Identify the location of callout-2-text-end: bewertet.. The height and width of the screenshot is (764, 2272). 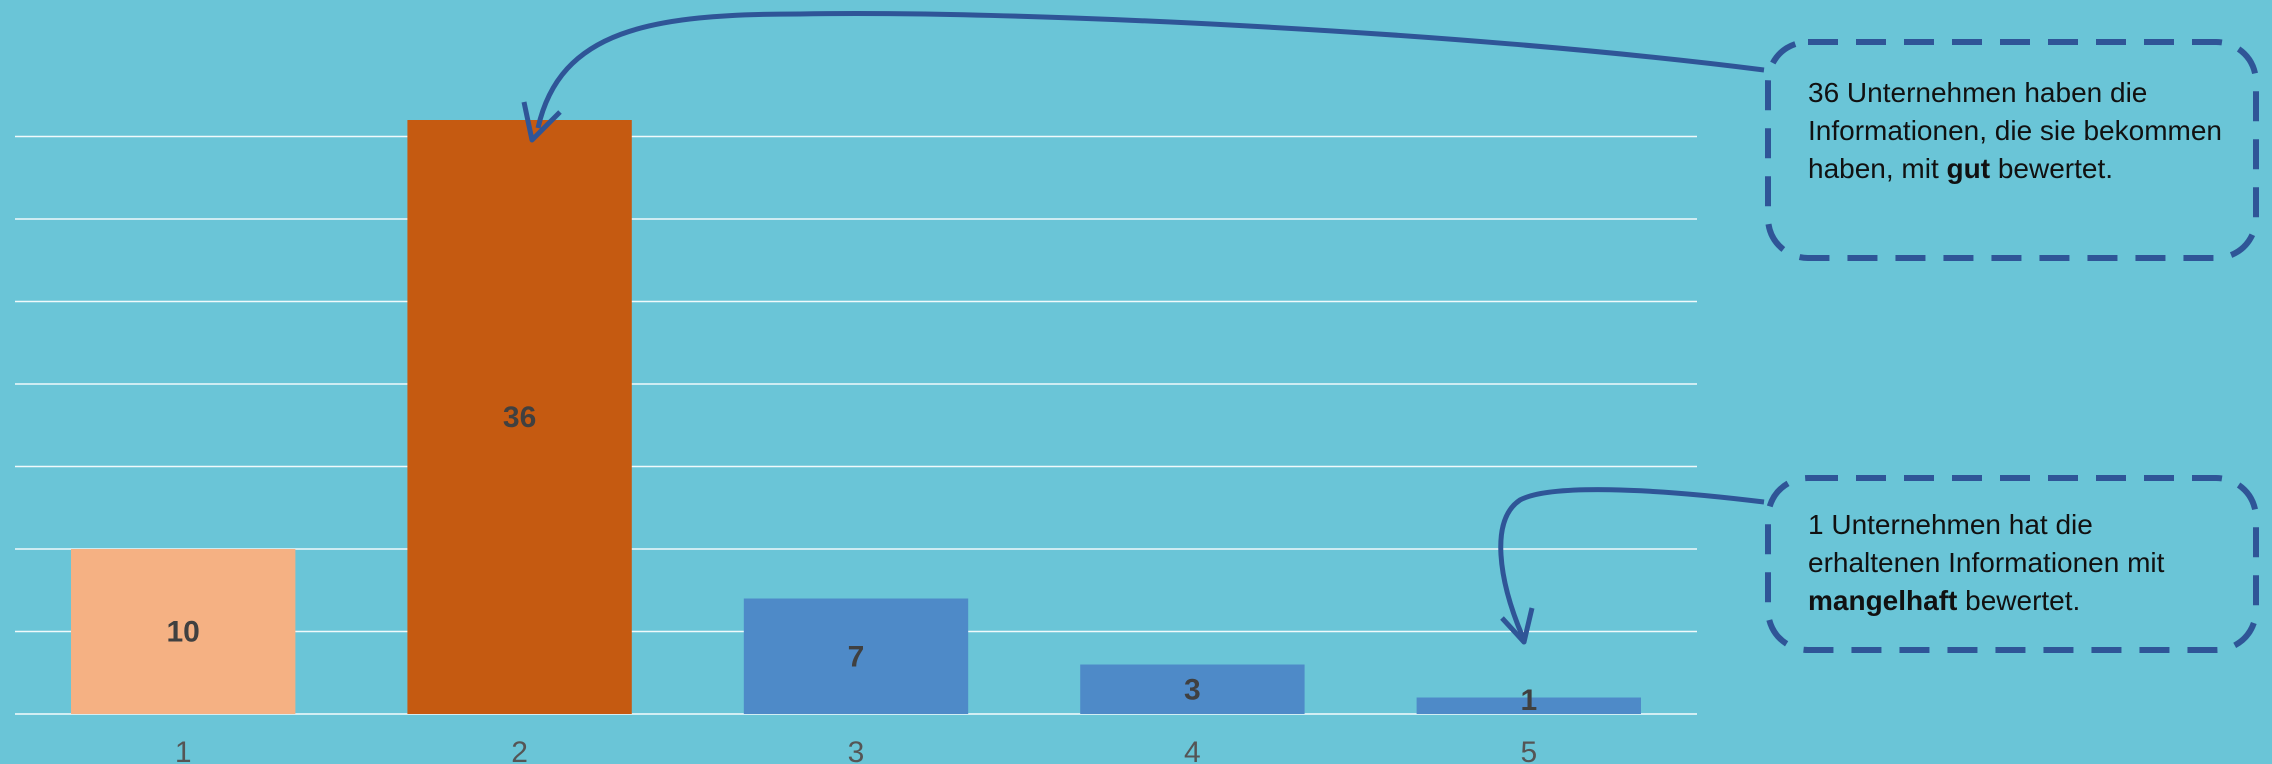
(2019, 600).